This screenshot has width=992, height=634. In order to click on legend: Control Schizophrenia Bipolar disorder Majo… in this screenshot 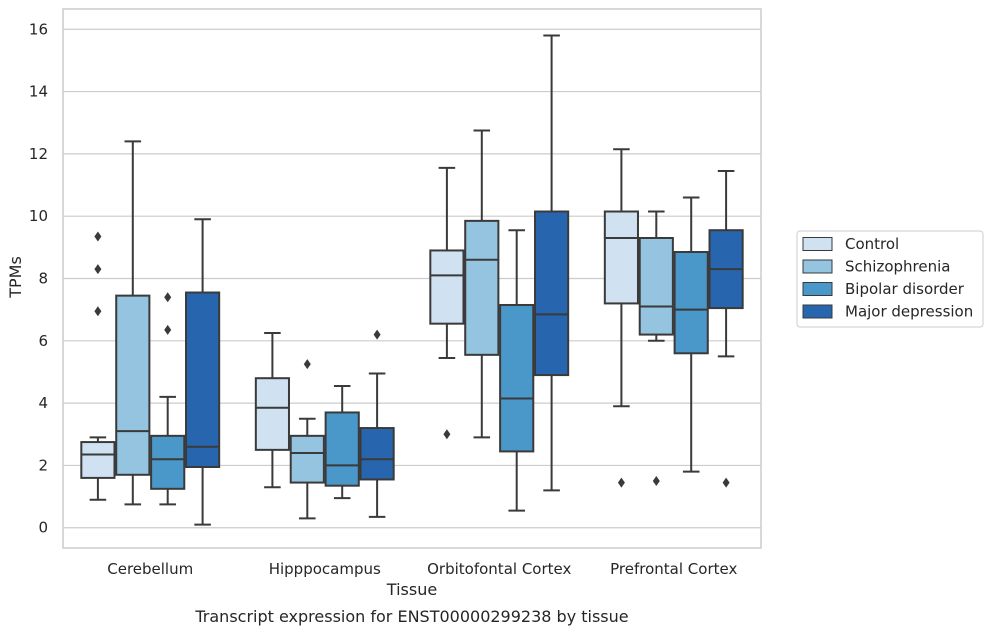, I will do `click(890, 279)`.